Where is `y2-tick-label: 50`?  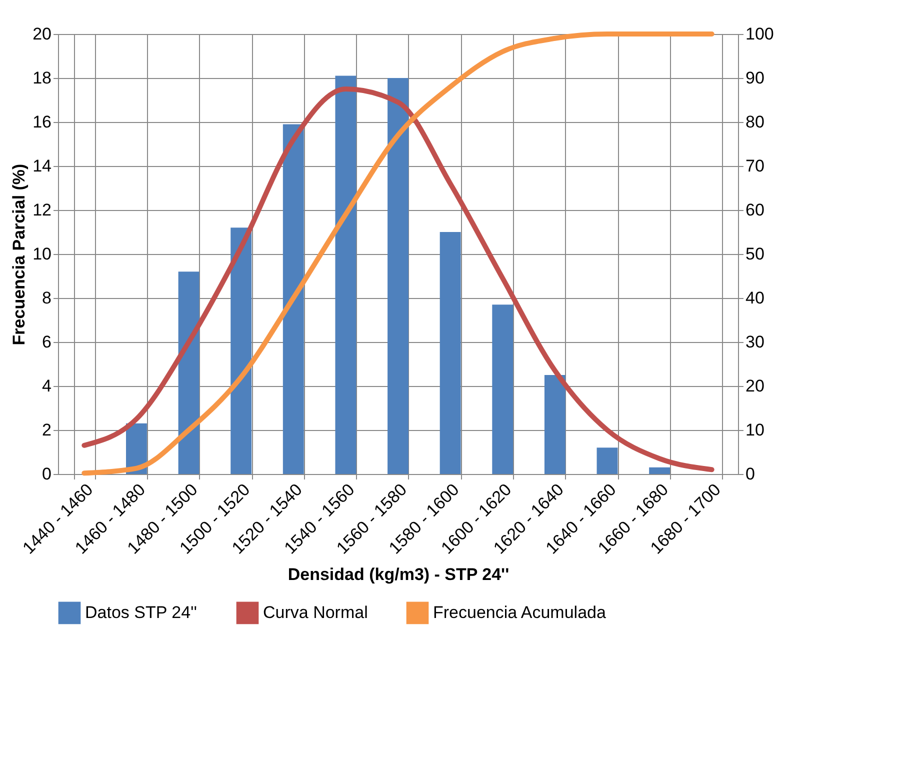 y2-tick-label: 50 is located at coordinates (755, 254).